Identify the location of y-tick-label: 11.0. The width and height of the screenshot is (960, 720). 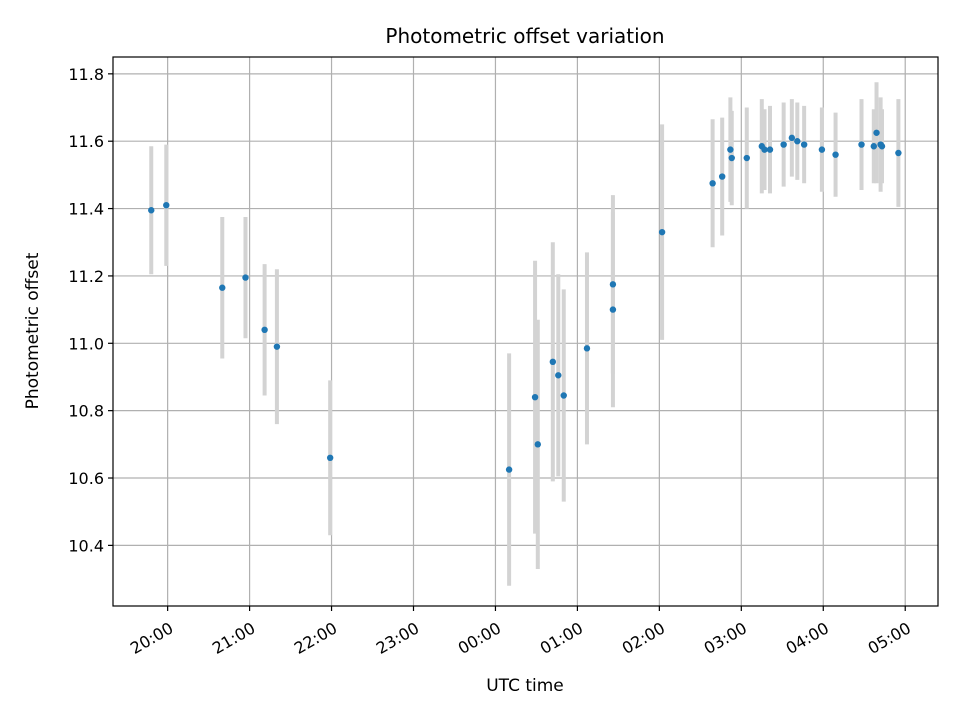
(86, 343).